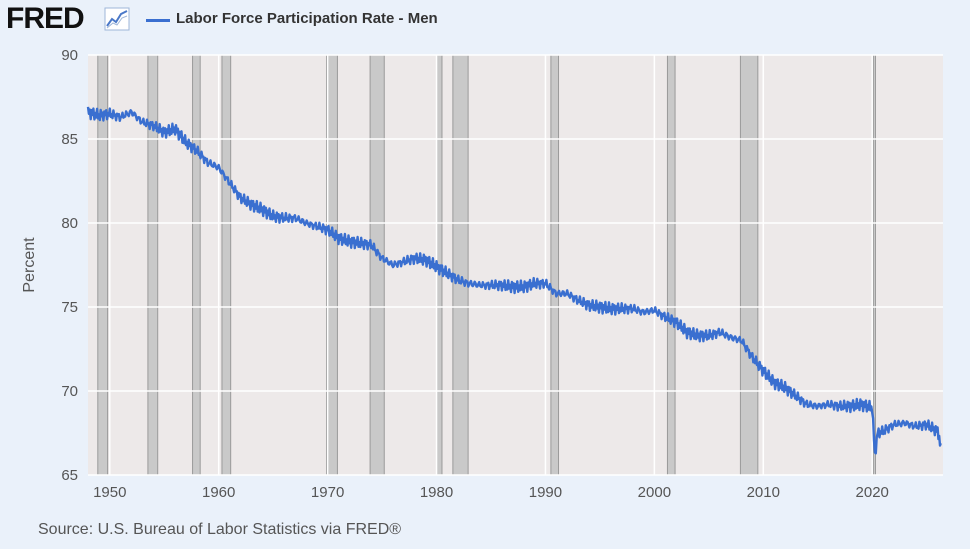  Describe the element at coordinates (69, 139) in the screenshot. I see `y-tick-label: 85` at that location.